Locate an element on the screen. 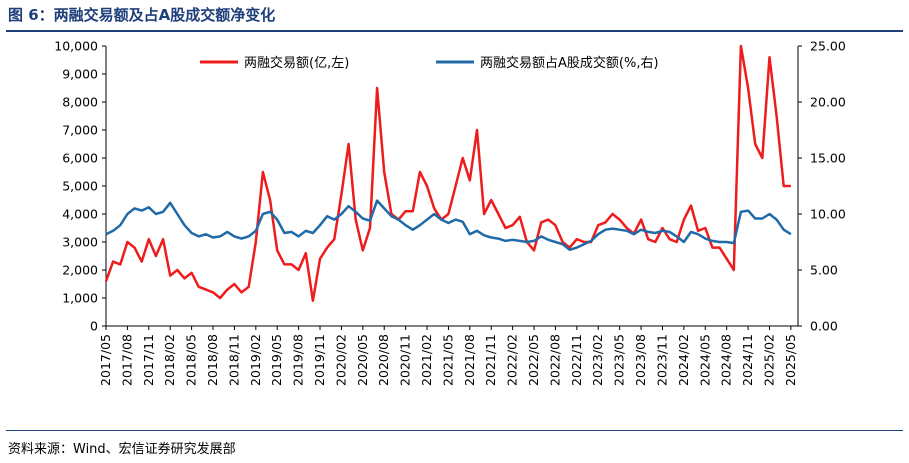 This screenshot has width=909, height=463. x-tick-label: 2022/11 is located at coordinates (576, 360).